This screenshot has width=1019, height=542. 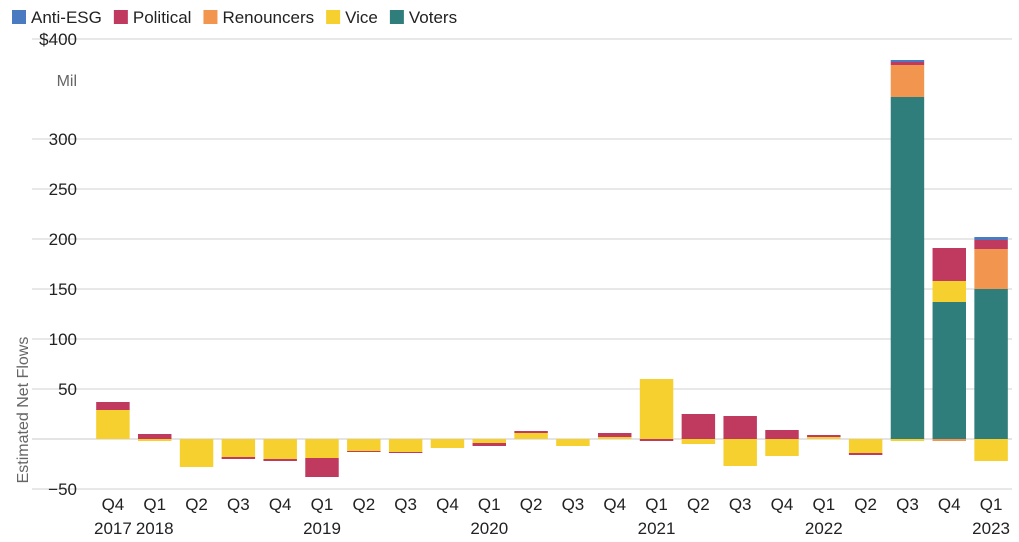 What do you see at coordinates (155, 528) in the screenshot?
I see `x-tick-year: 2018` at bounding box center [155, 528].